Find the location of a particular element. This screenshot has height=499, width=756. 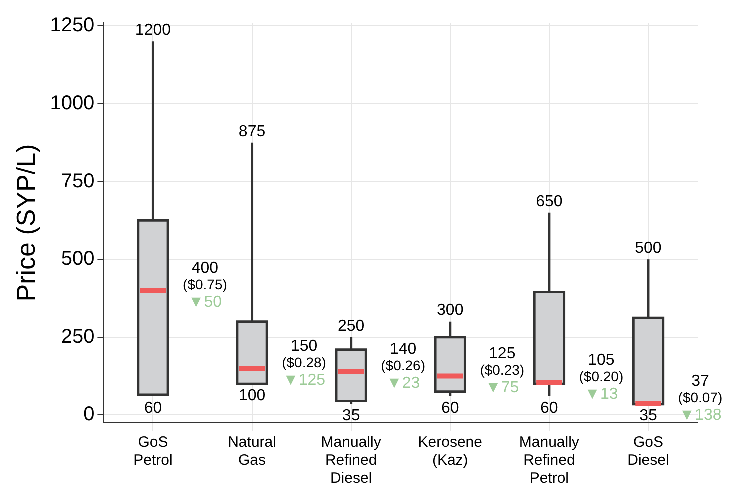

y-tick-label: 1000 is located at coordinates (72, 103).